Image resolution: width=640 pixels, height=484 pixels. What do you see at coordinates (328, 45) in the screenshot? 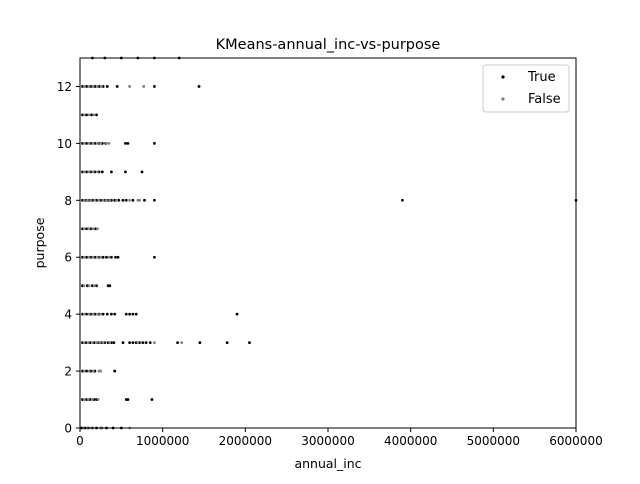
I see `chart-title: KMeans-annual_inc-vs-purpose` at bounding box center [328, 45].